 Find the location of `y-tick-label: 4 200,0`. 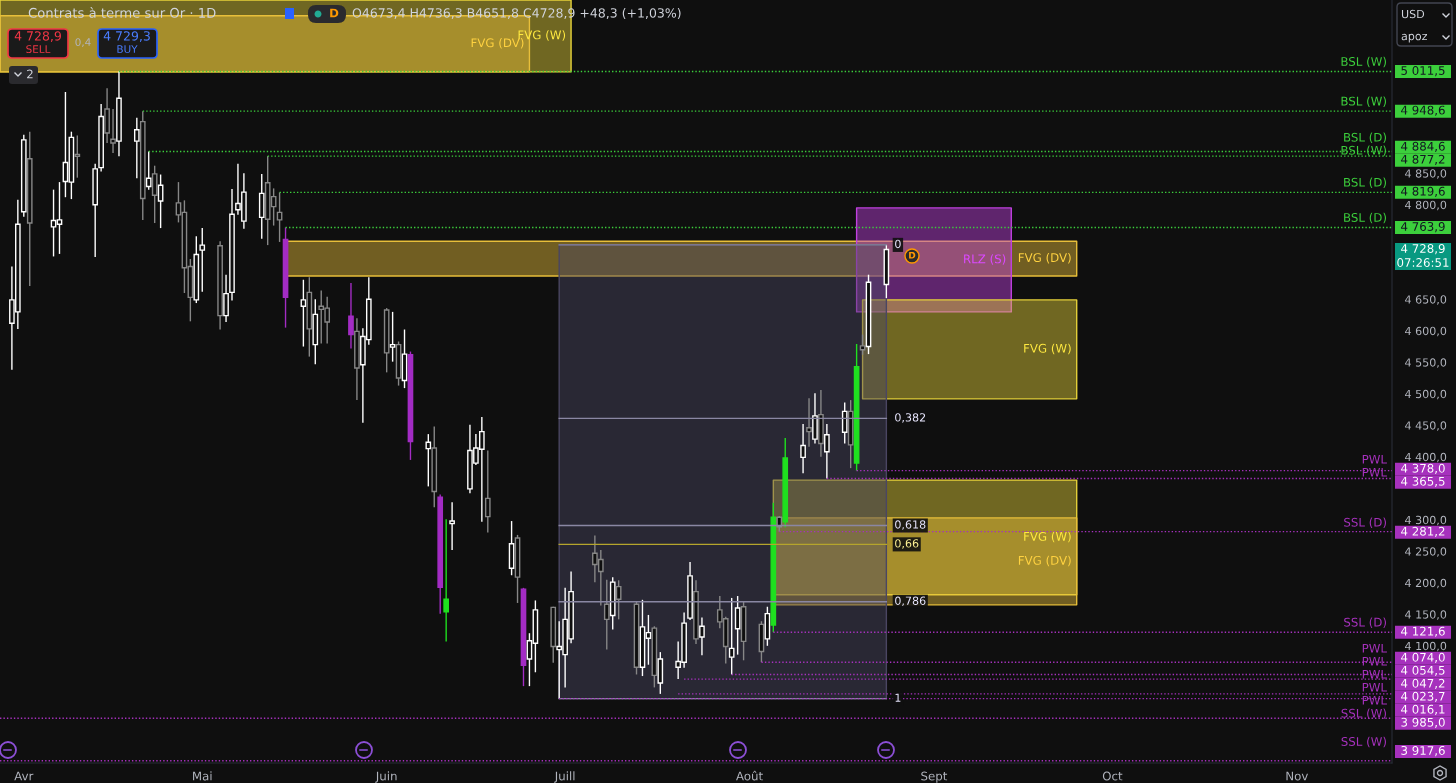

y-tick-label: 4 200,0 is located at coordinates (1426, 583).